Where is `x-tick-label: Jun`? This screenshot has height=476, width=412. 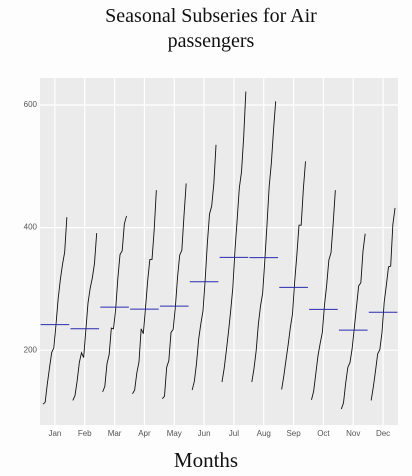 x-tick-label: Jun is located at coordinates (204, 433).